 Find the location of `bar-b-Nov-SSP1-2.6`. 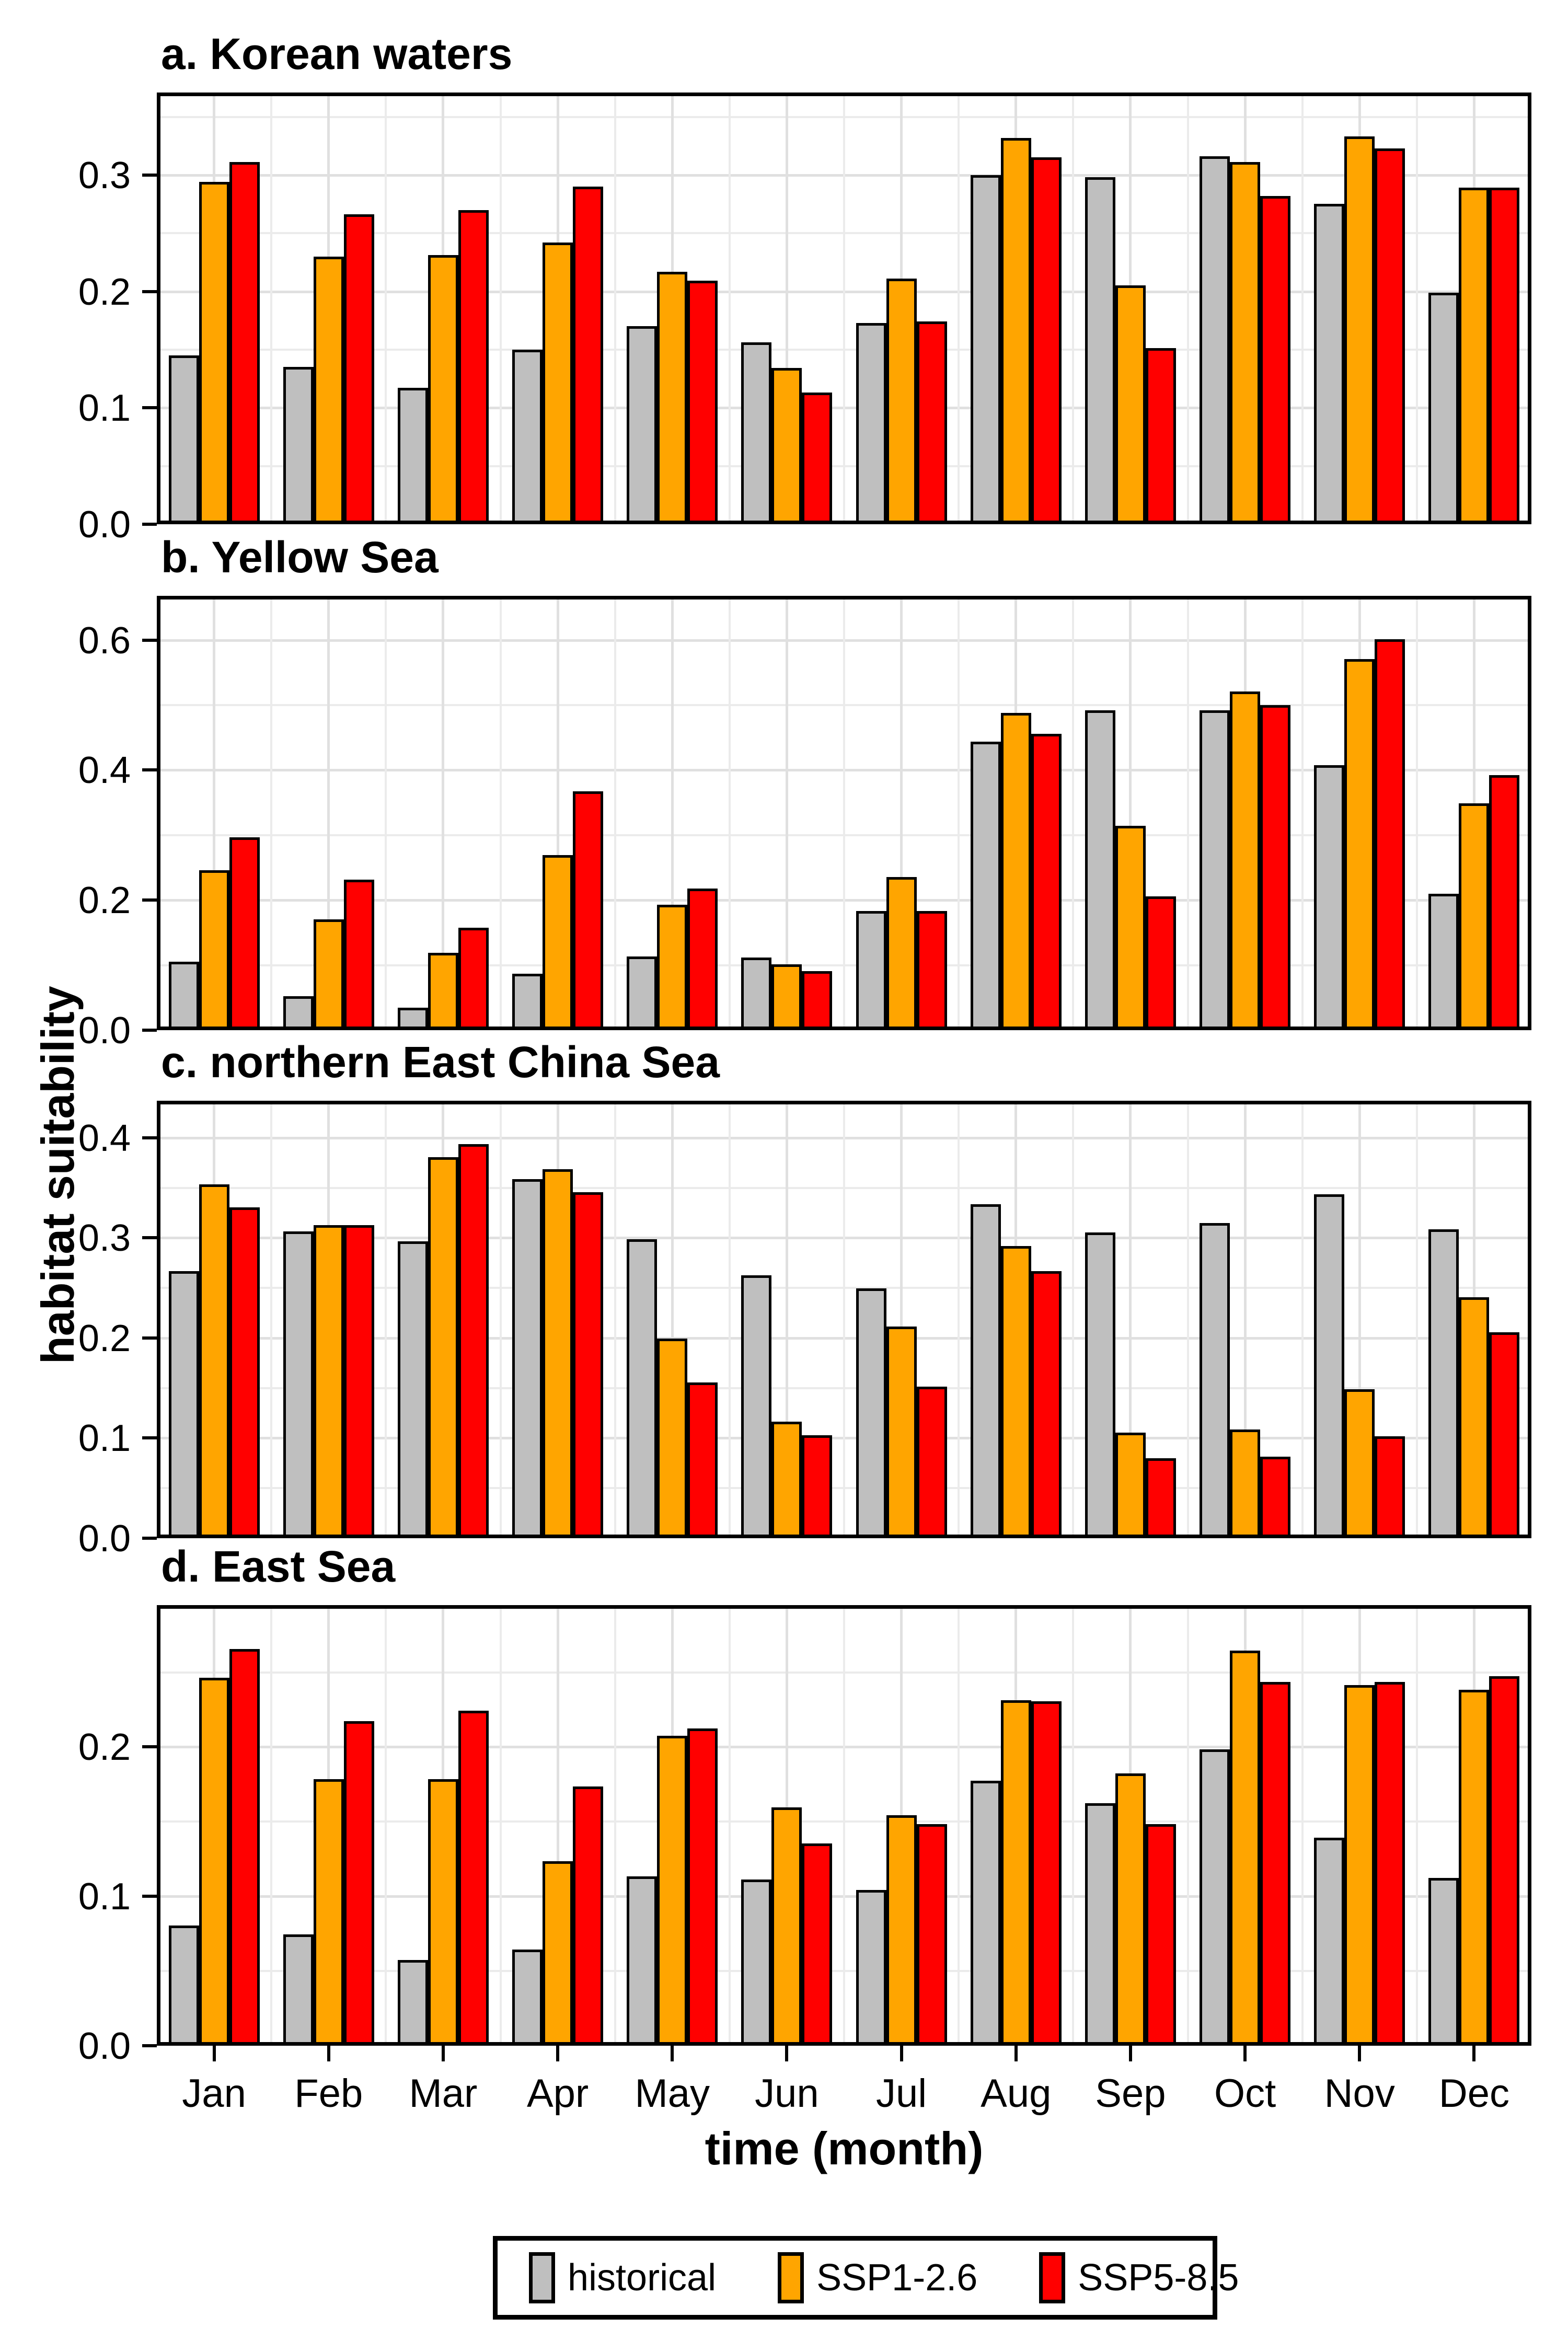

bar-b-Nov-SSP1-2.6 is located at coordinates (1359, 843).